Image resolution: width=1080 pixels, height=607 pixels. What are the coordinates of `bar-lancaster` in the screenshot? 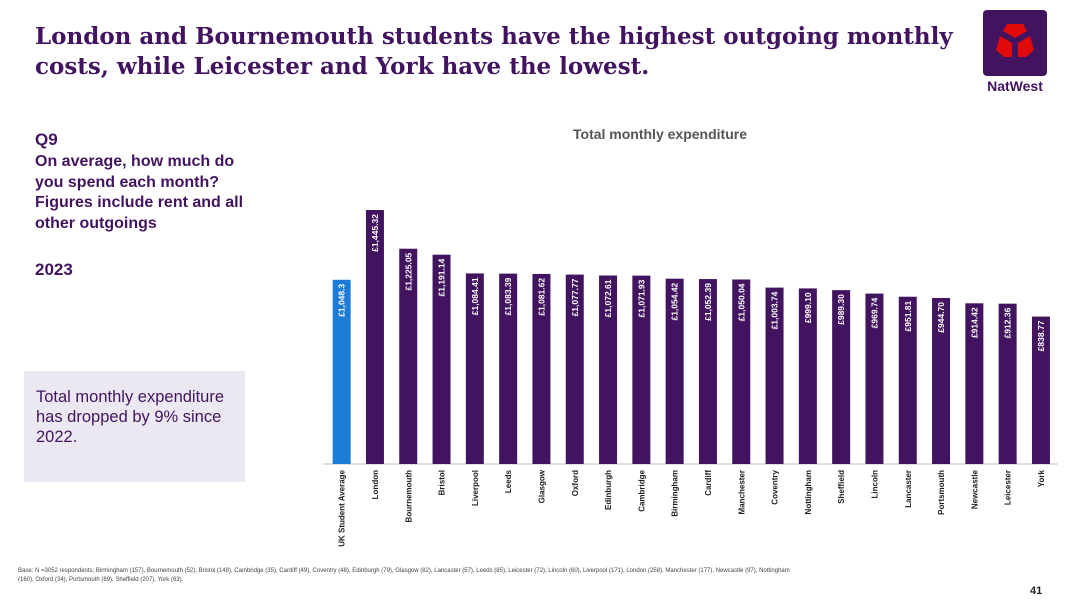 It's located at (907, 380).